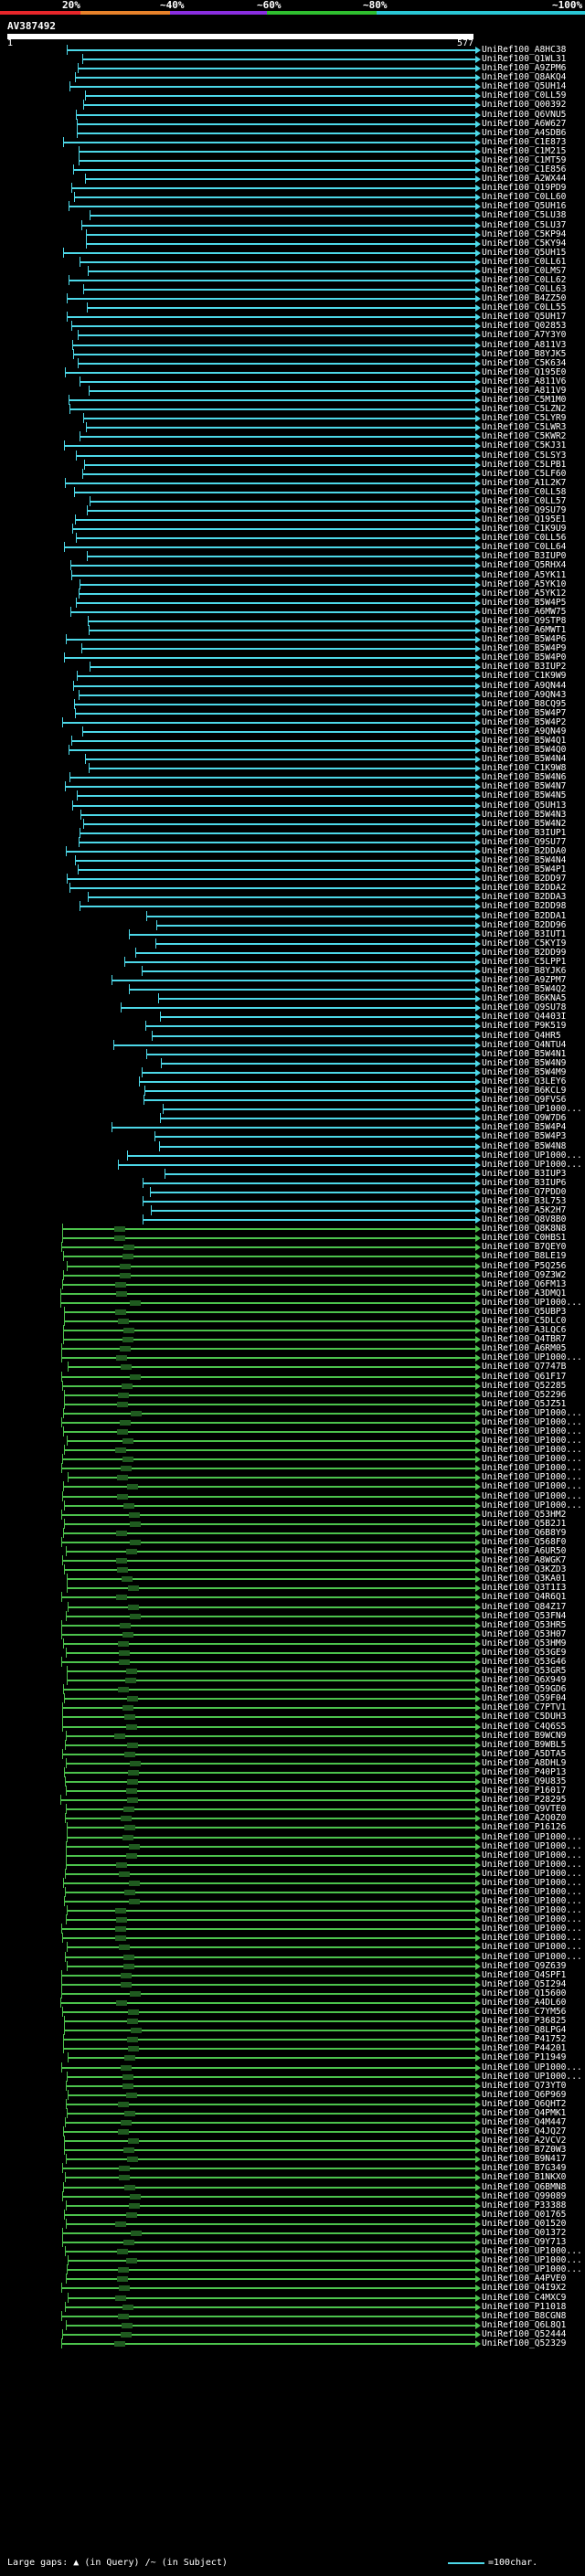 Image resolution: width=585 pixels, height=2576 pixels. What do you see at coordinates (524, 2195) in the screenshot?
I see `hit-label: UniRef100_Q99089` at bounding box center [524, 2195].